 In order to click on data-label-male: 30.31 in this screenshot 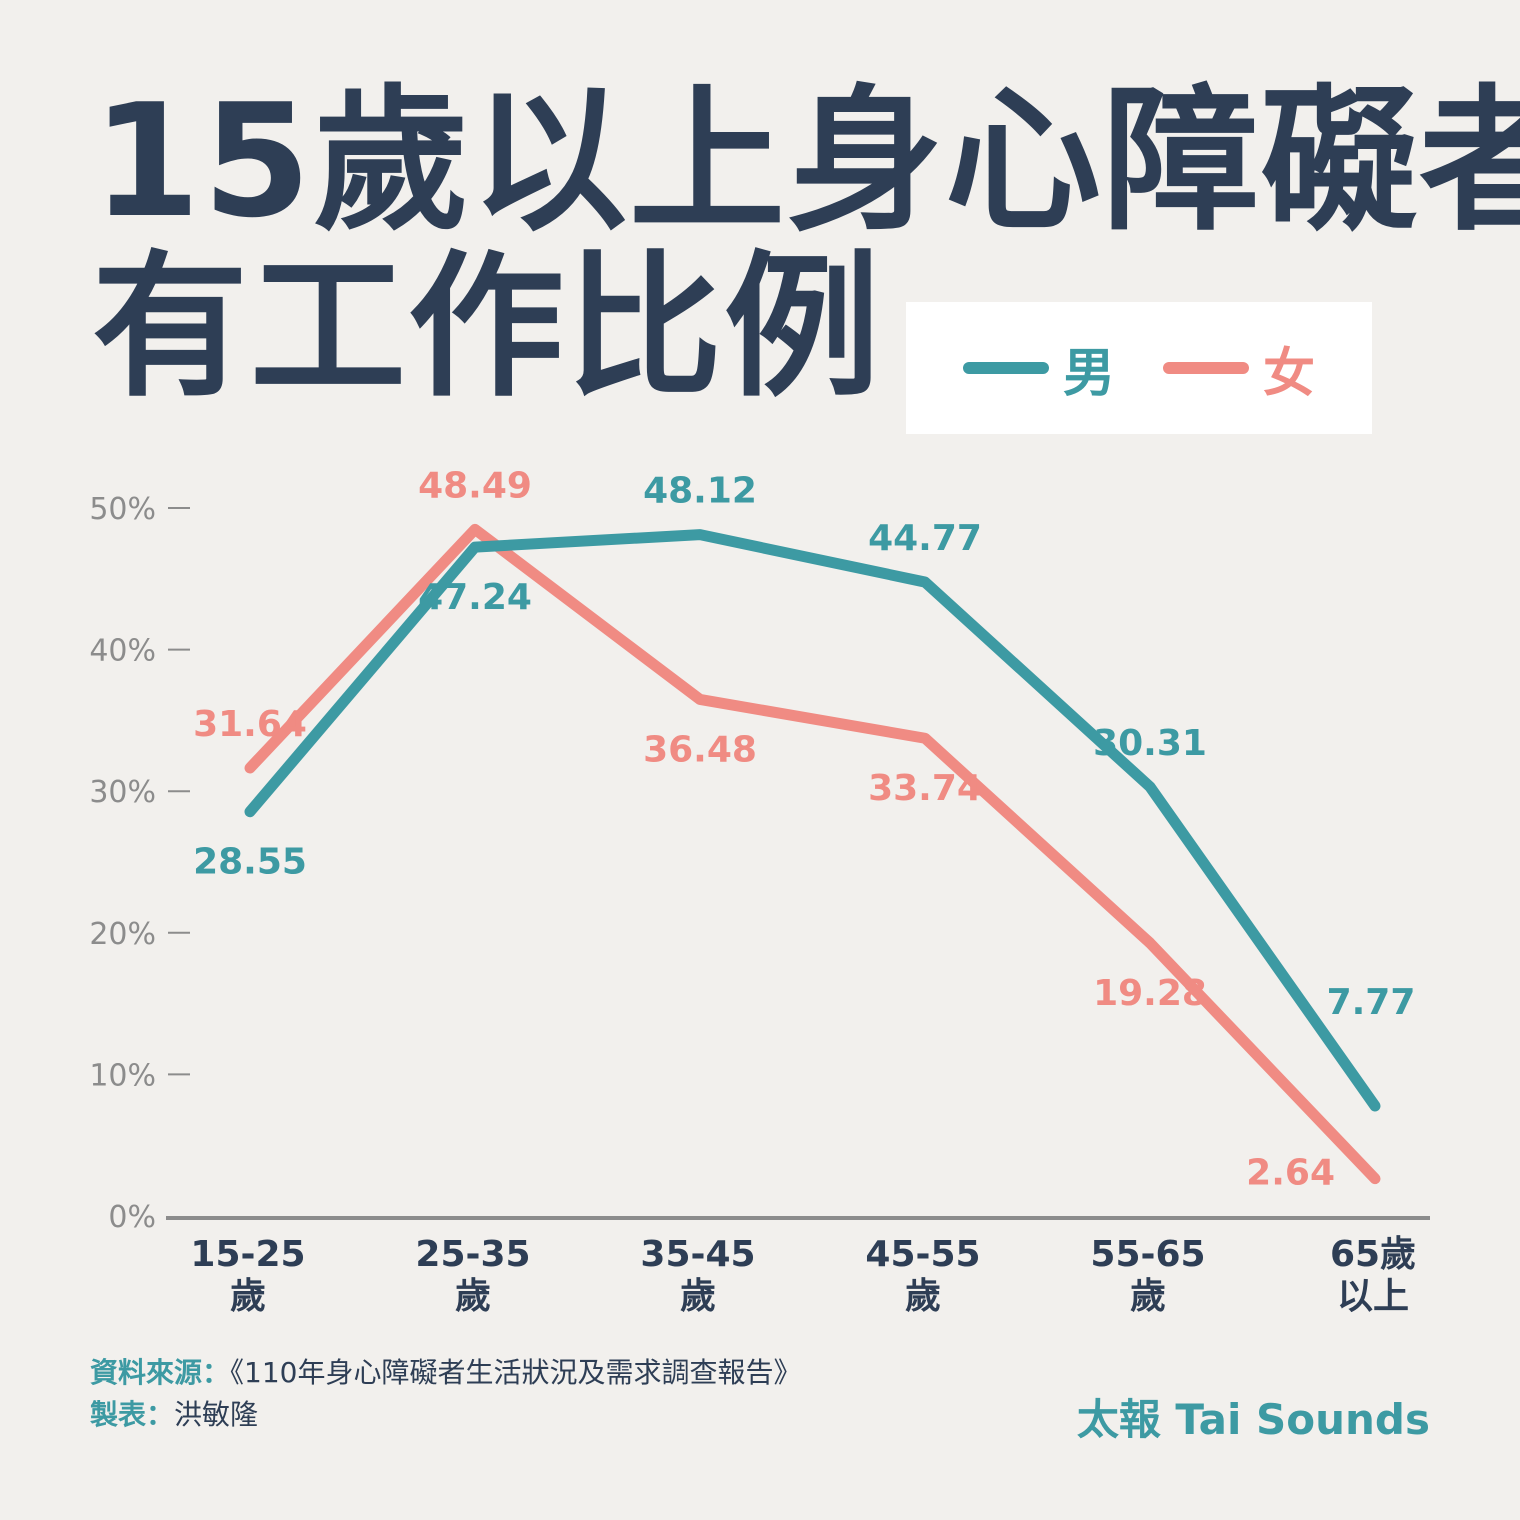, I will do `click(1150, 743)`.